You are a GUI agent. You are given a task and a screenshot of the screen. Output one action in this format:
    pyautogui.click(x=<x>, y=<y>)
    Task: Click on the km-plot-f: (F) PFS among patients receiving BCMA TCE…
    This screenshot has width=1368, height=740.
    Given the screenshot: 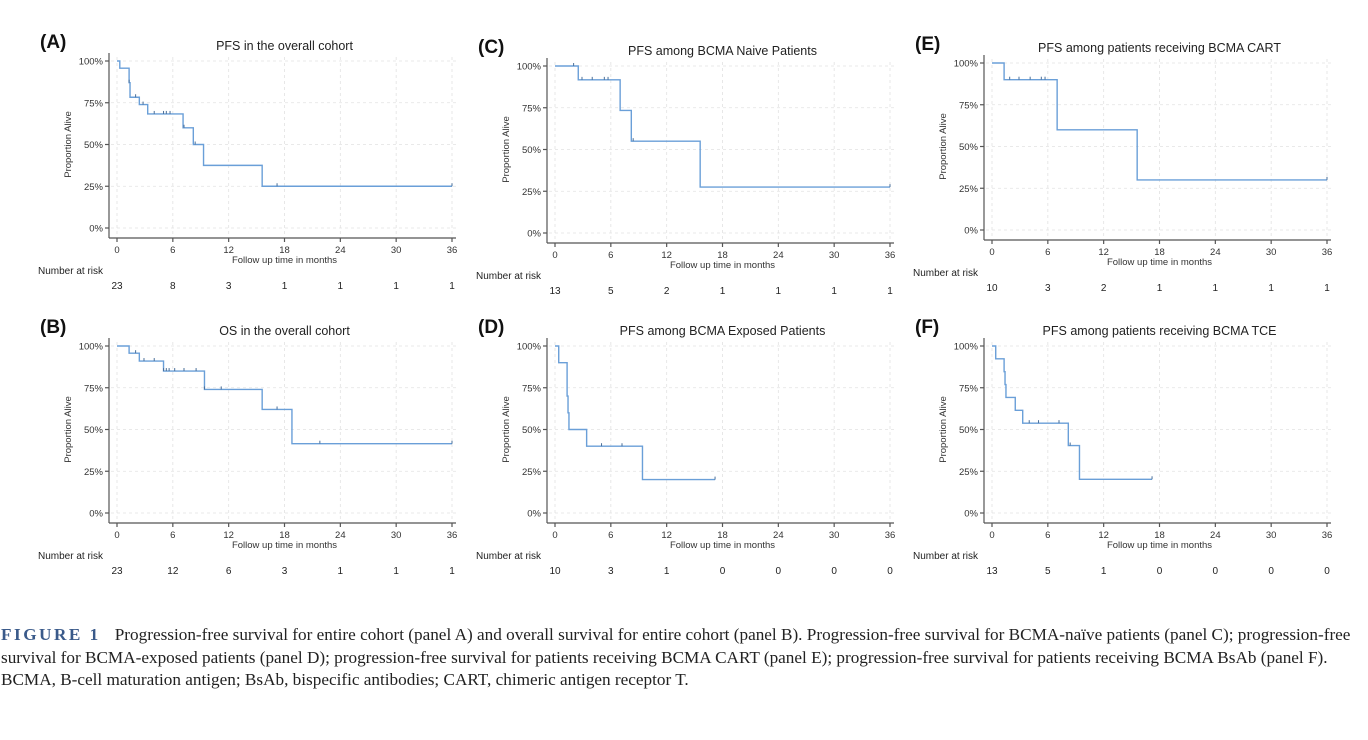 What is the action you would take?
    pyautogui.click(x=1122, y=447)
    